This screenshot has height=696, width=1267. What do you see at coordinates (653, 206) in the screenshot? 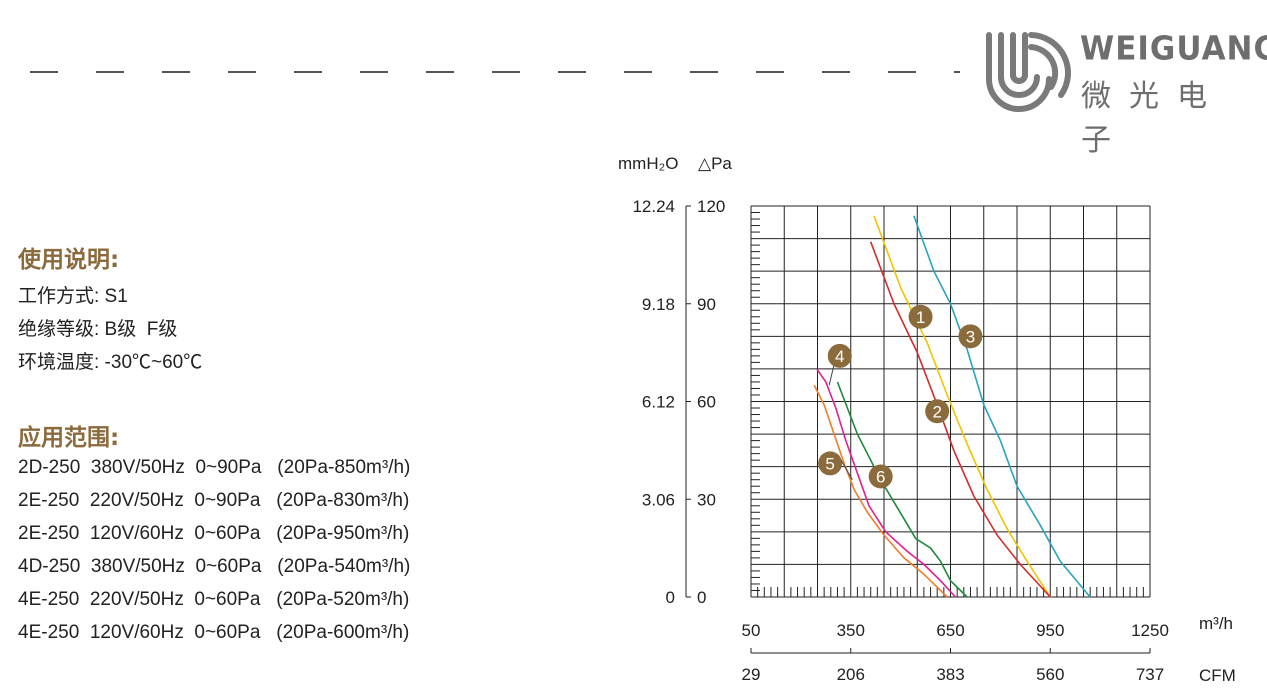
I see `y-tick-label-mmh2o: 12.24` at bounding box center [653, 206].